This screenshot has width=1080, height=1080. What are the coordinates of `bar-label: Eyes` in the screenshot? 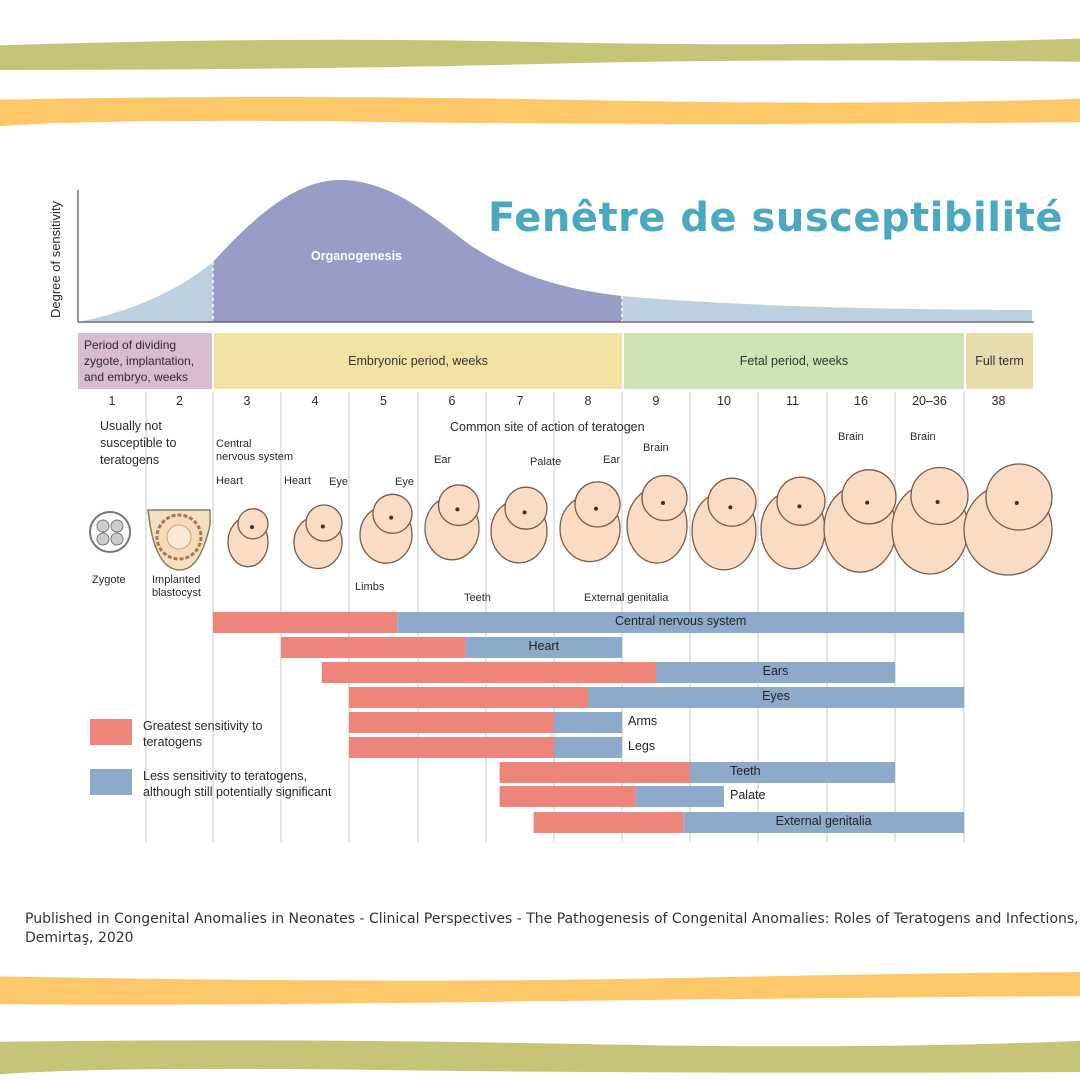 It's located at (776, 696).